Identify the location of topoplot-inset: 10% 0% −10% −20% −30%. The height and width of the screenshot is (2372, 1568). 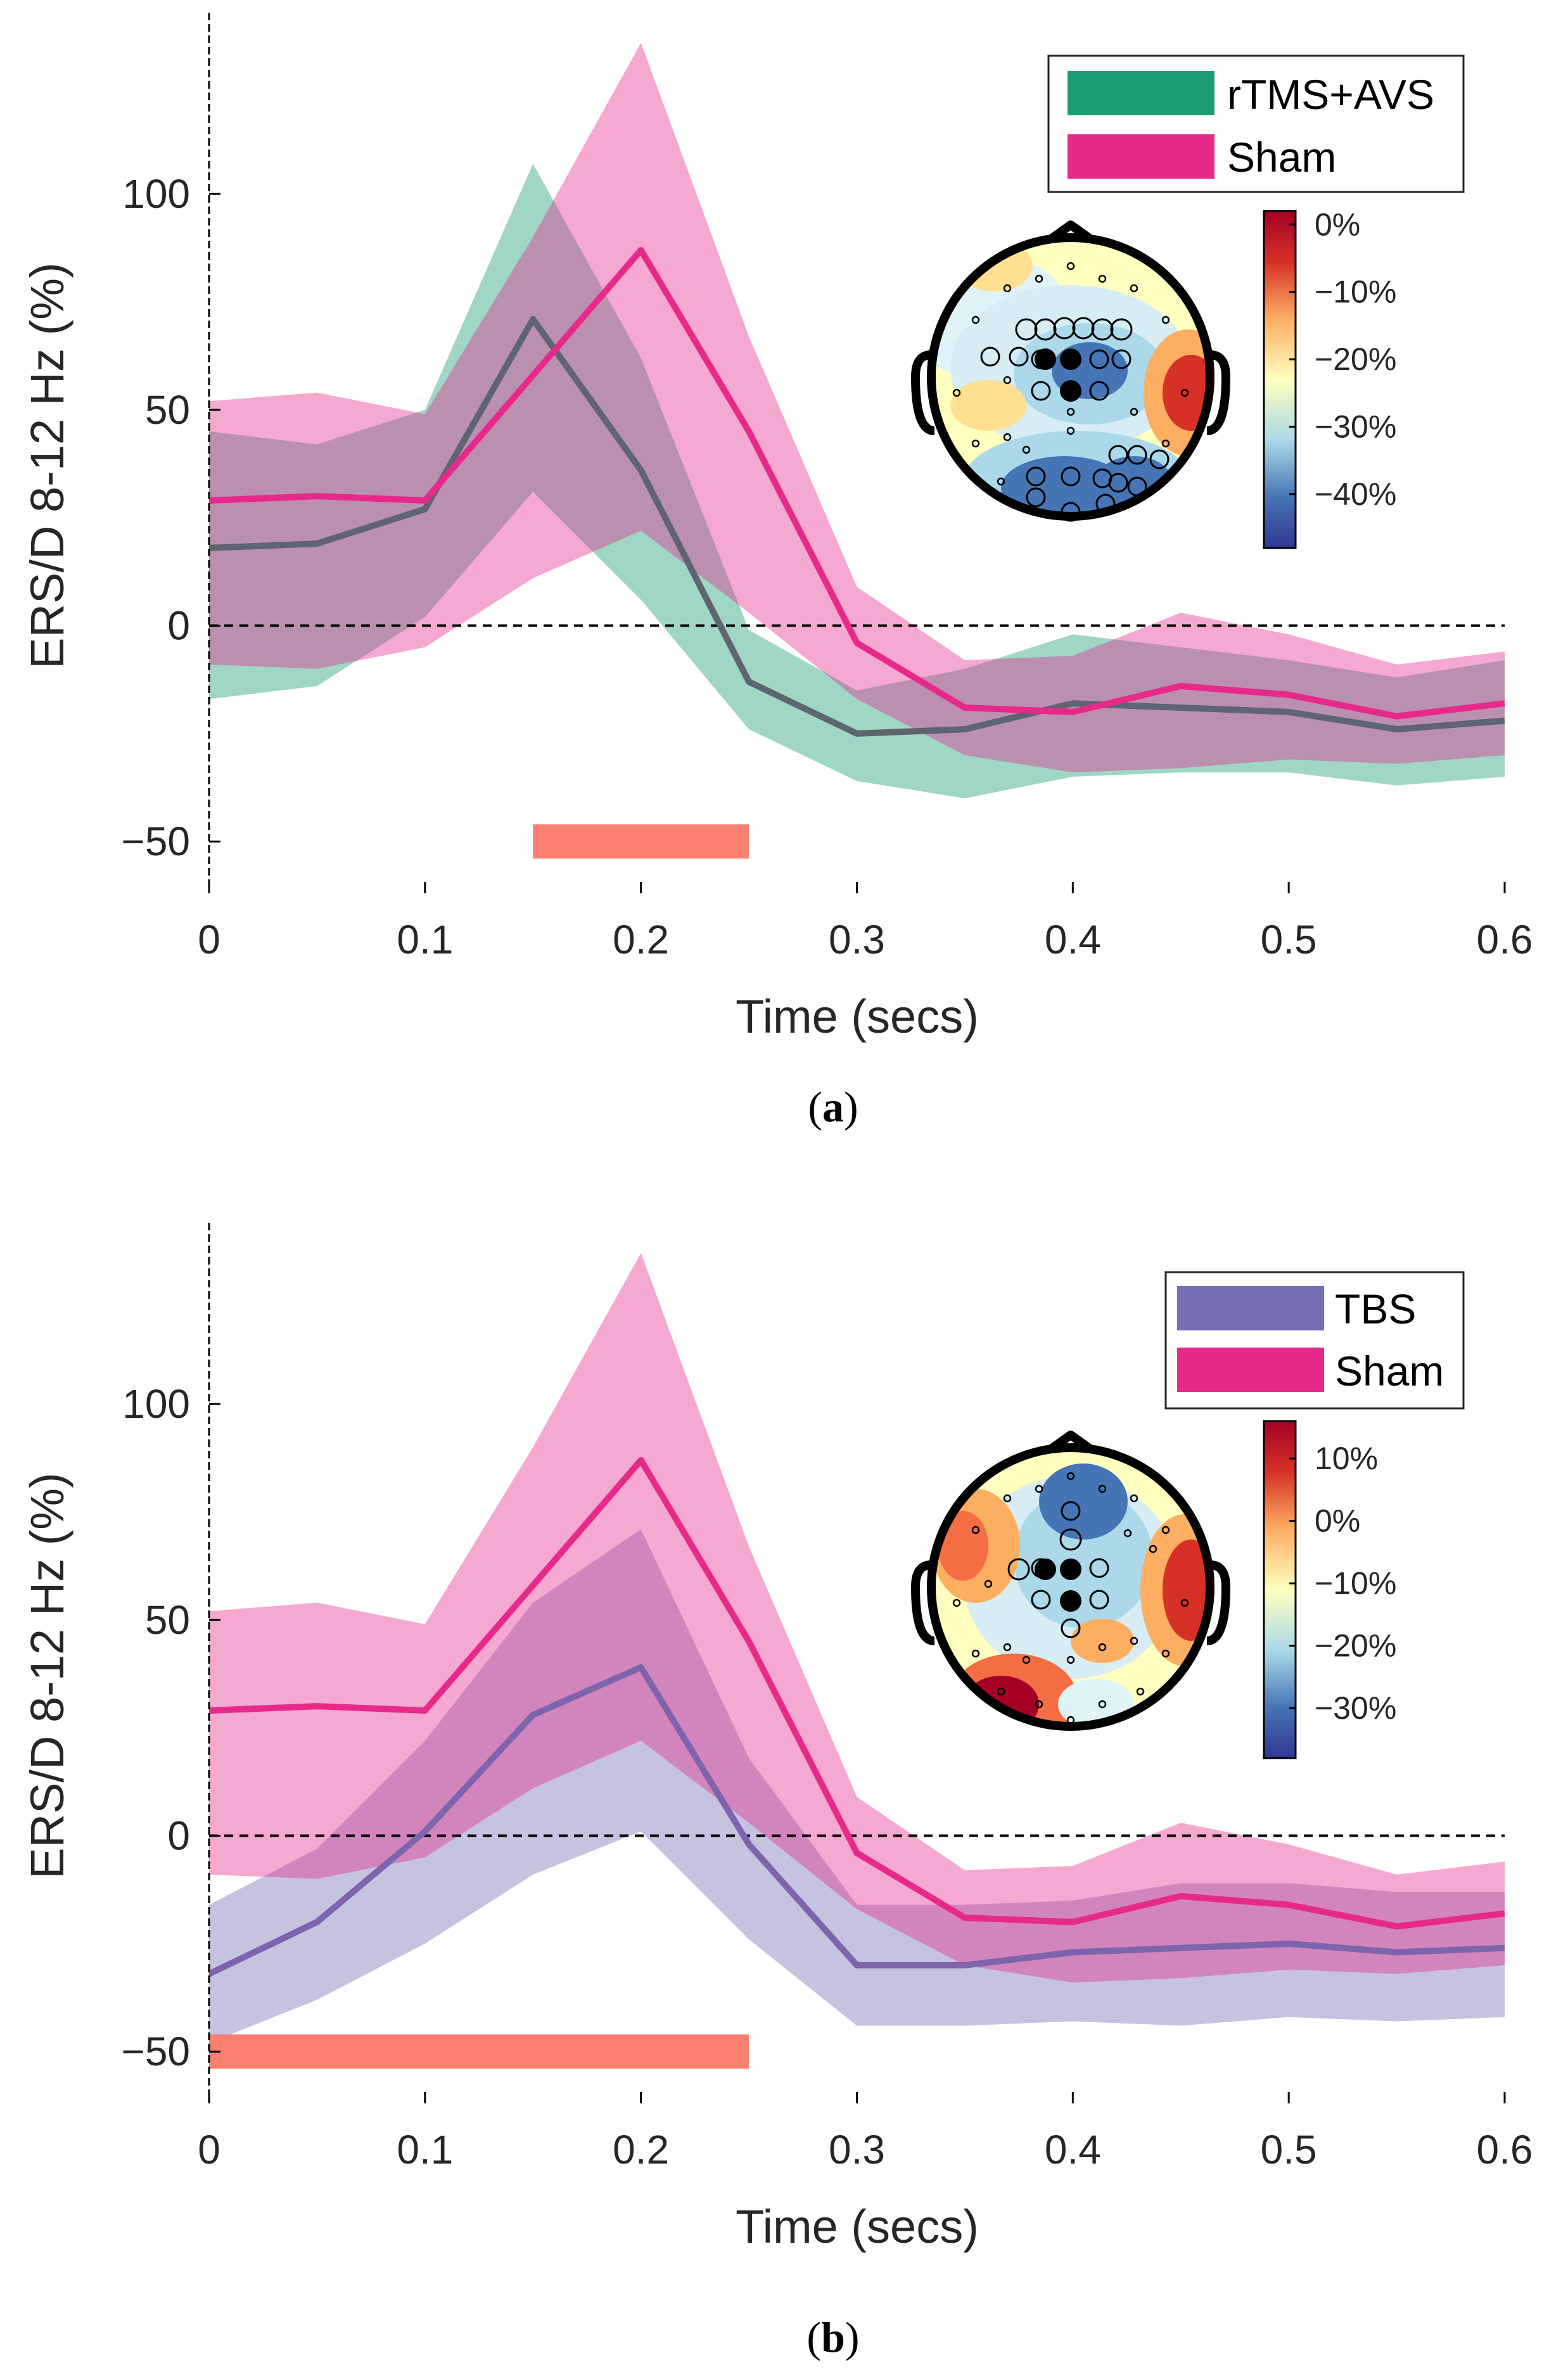
(1153, 1589).